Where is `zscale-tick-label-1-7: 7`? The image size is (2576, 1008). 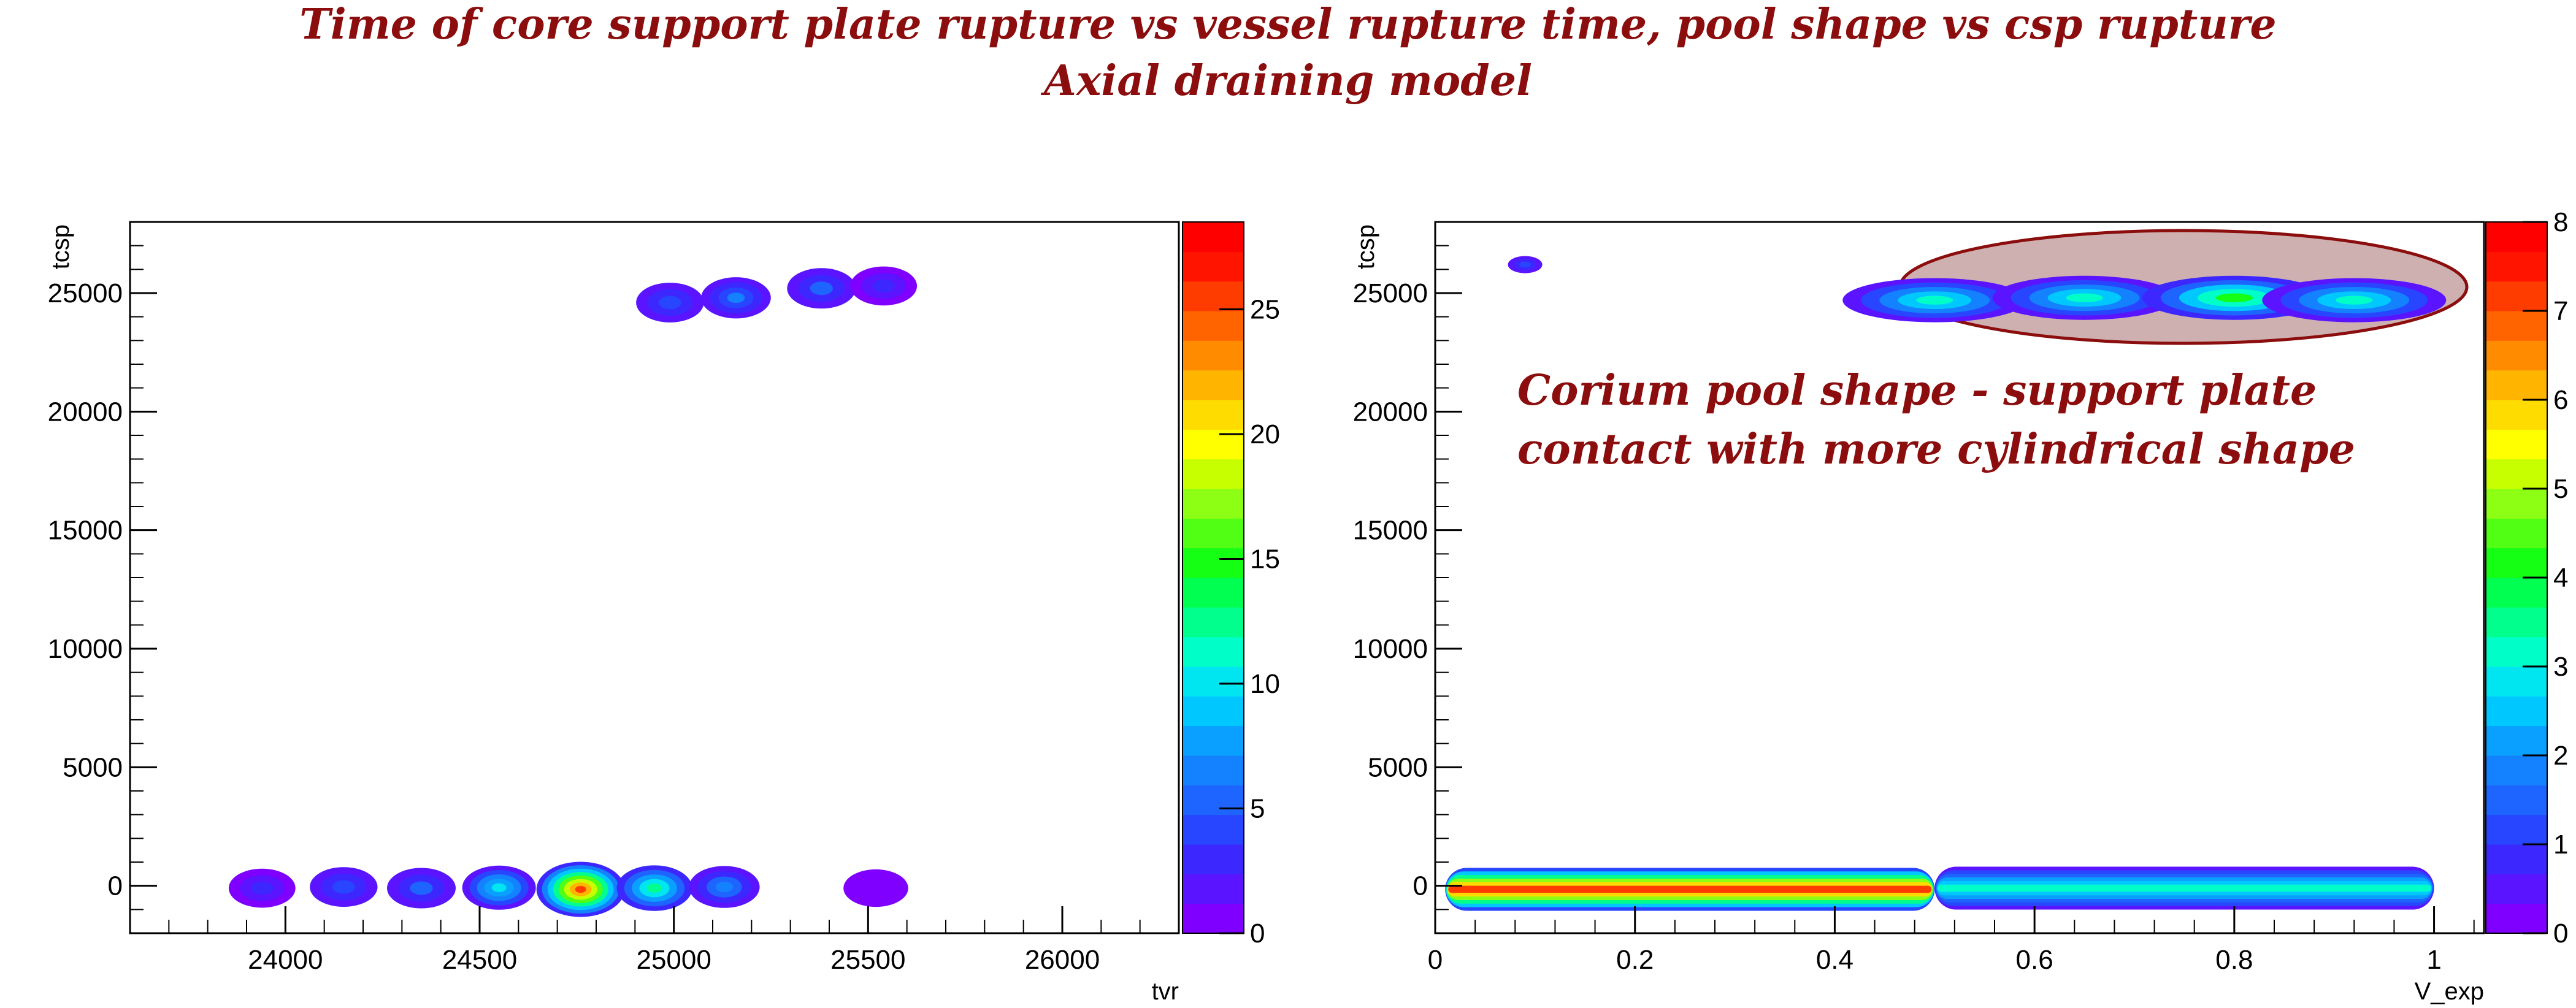 zscale-tick-label-1-7: 7 is located at coordinates (2560, 311).